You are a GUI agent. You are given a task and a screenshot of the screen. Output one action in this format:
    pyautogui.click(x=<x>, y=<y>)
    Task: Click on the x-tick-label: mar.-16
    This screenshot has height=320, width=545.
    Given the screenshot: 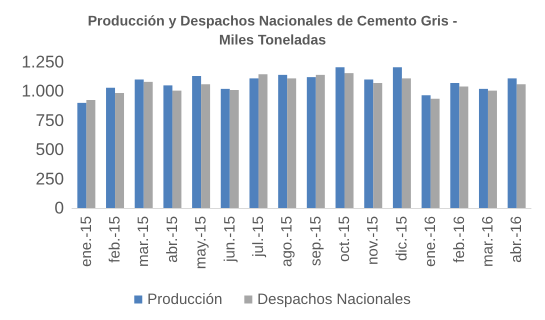 What is the action you would take?
    pyautogui.click(x=487, y=241)
    